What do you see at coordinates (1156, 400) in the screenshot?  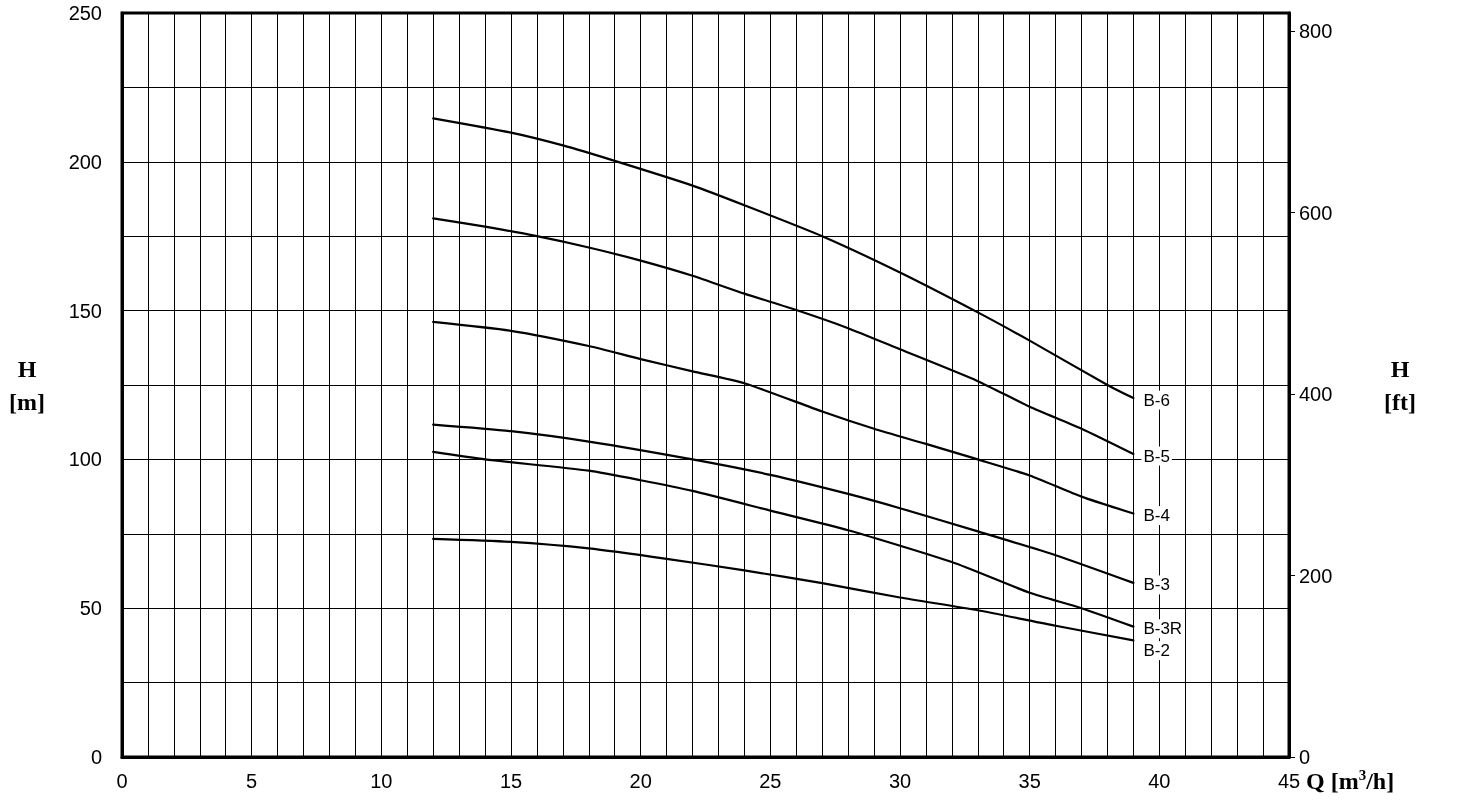 I see `series-label: B-6` at bounding box center [1156, 400].